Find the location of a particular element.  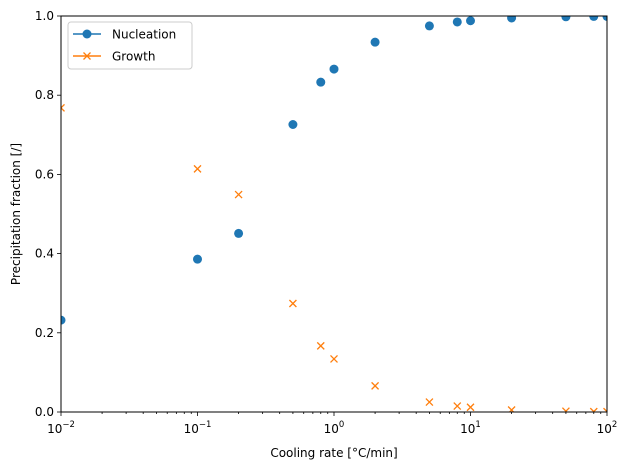

x-tick-label: 10² is located at coordinates (607, 428).